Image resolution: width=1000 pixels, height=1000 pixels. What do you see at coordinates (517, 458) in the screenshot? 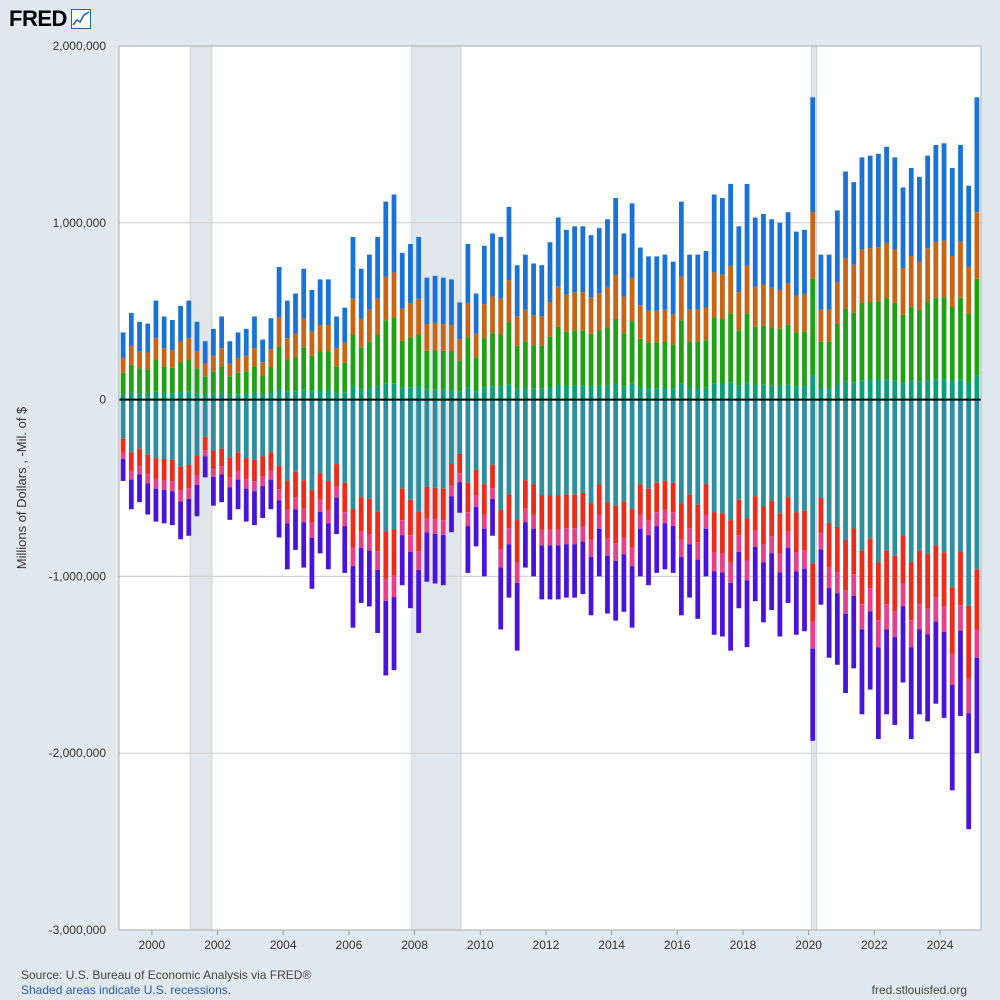
I see `bar-2011Q1` at bounding box center [517, 458].